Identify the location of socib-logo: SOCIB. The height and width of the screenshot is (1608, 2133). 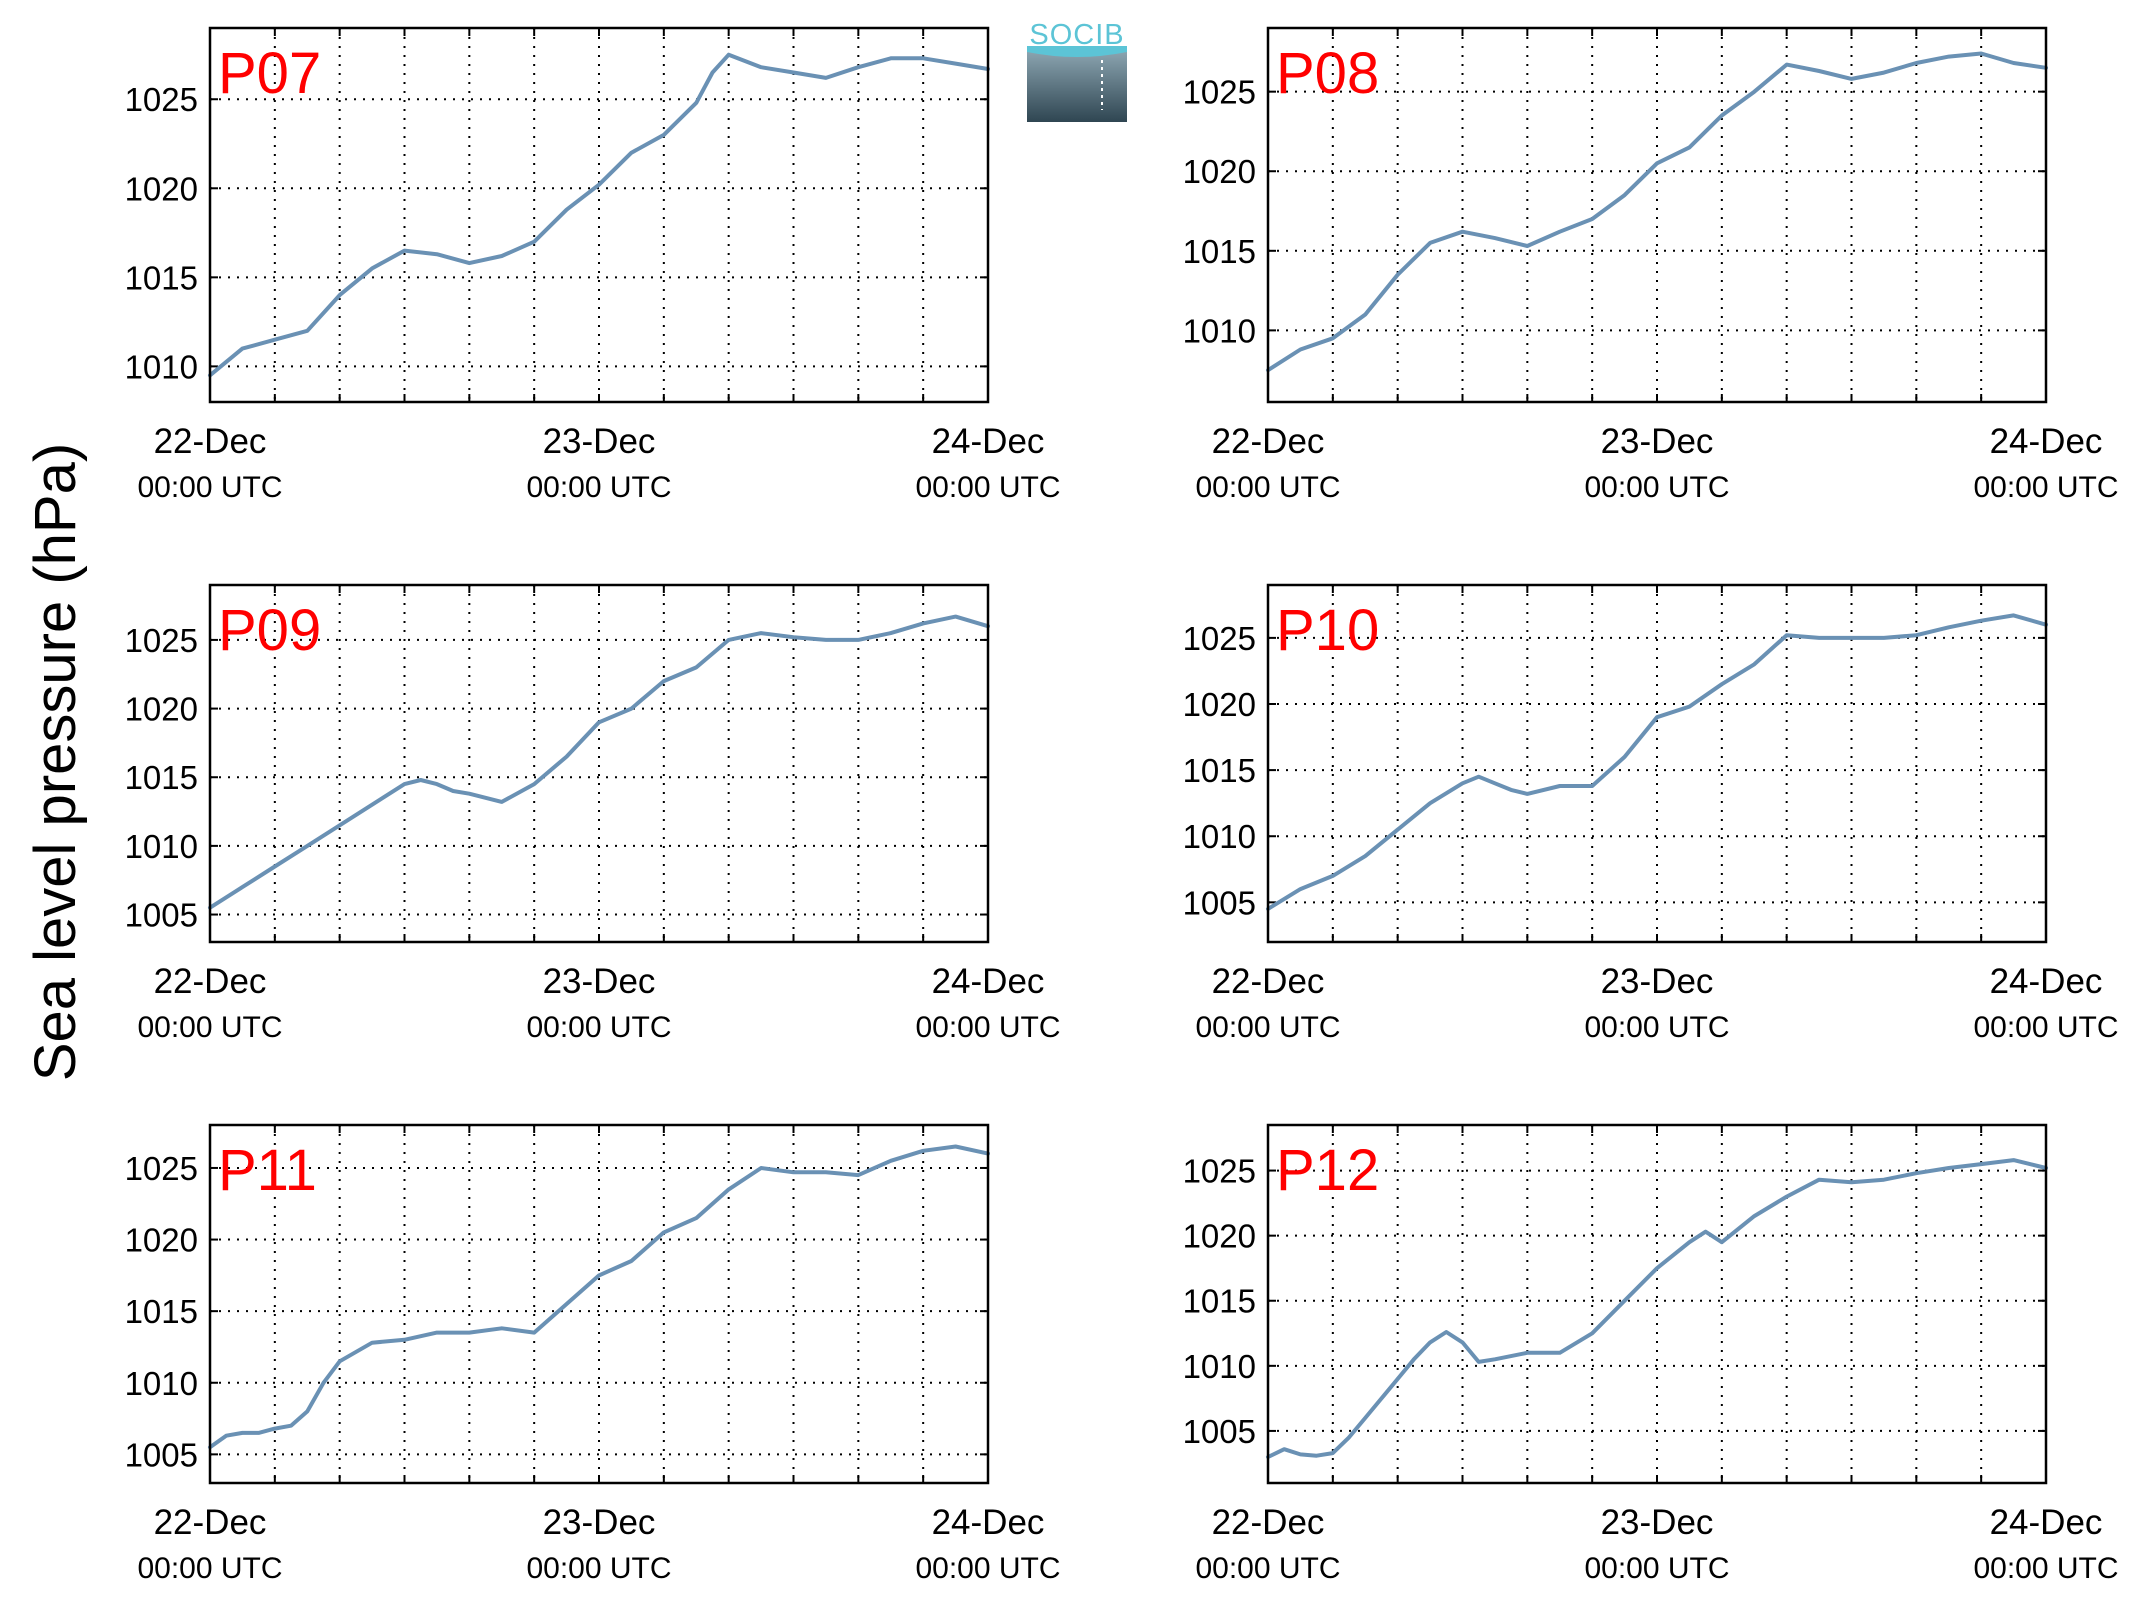
(1077, 70).